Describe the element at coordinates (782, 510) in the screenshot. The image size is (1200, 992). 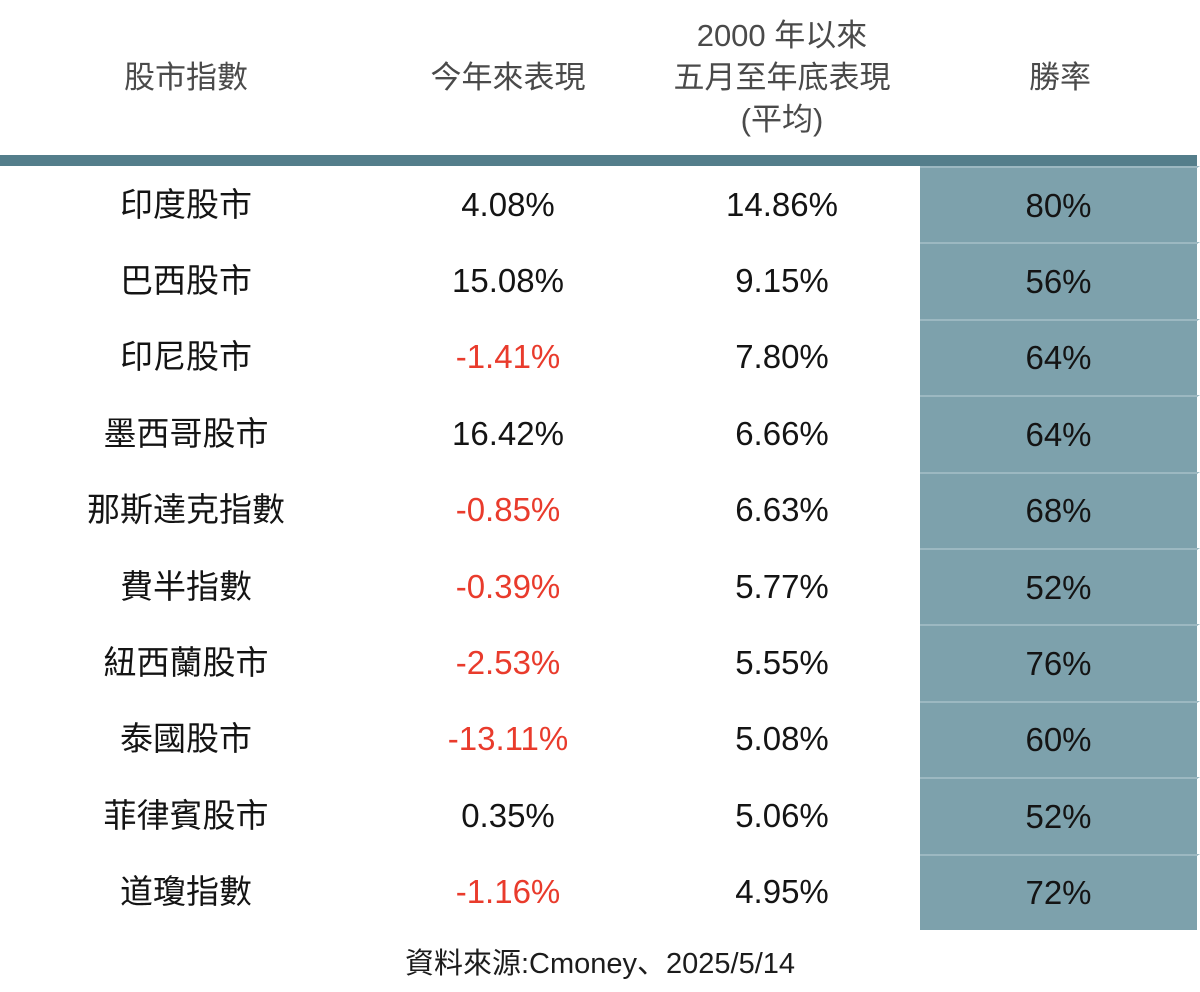
I see `cell-avg-may-to-eoy: 6.63%` at that location.